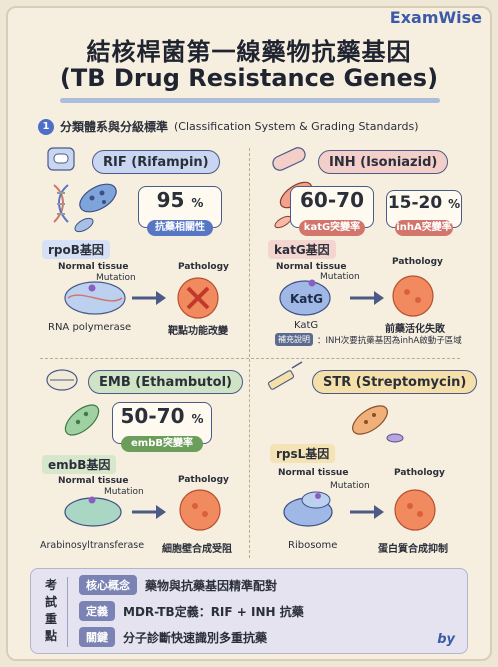 The width and height of the screenshot is (498, 667). Describe the element at coordinates (413, 296) in the screenshot. I see `inh-pathology-cell-icon` at that location.